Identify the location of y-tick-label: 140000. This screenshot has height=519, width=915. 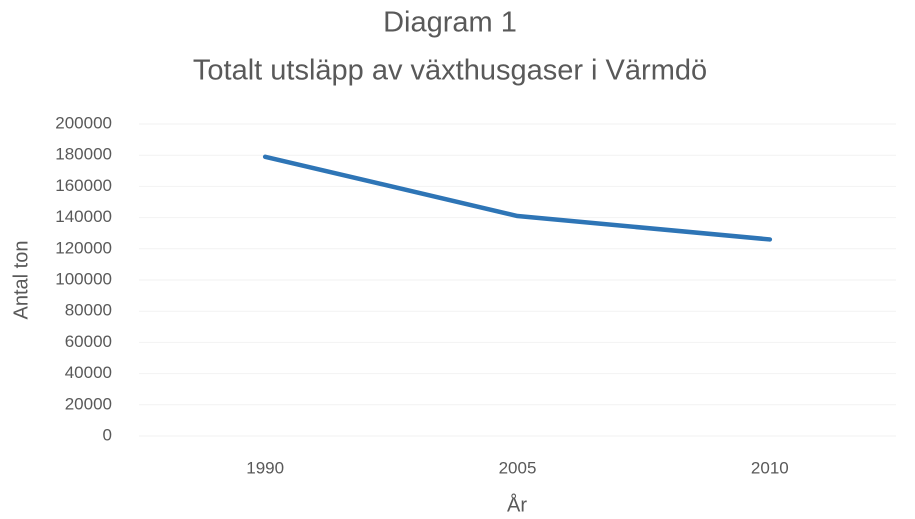
(83, 216).